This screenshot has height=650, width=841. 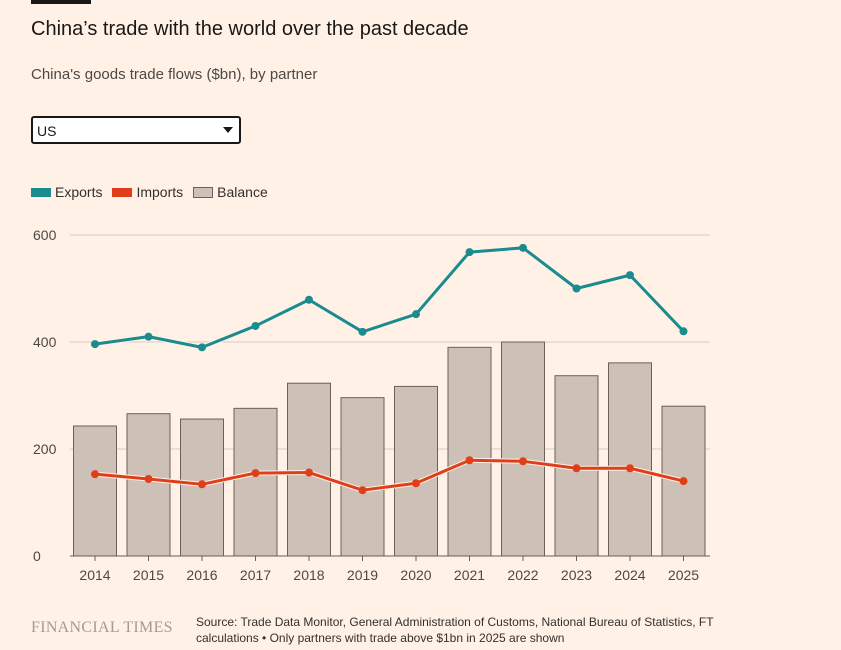 What do you see at coordinates (629, 575) in the screenshot?
I see `x-tick-label: 2024` at bounding box center [629, 575].